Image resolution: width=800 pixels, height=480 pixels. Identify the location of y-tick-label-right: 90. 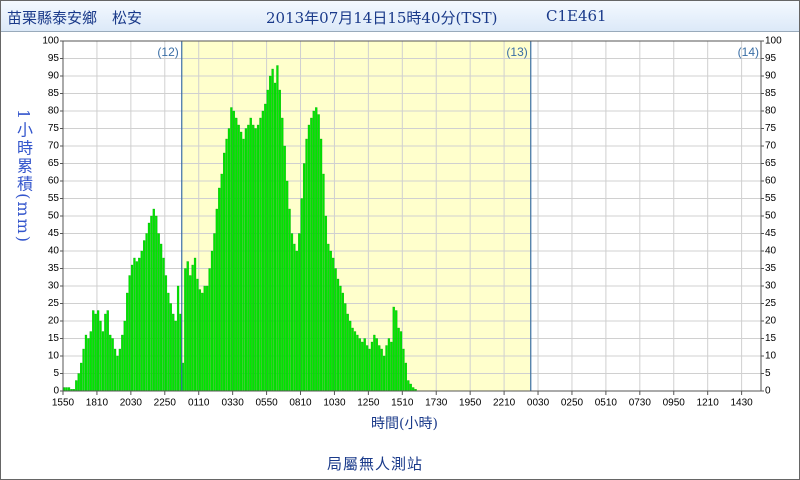
(771, 76).